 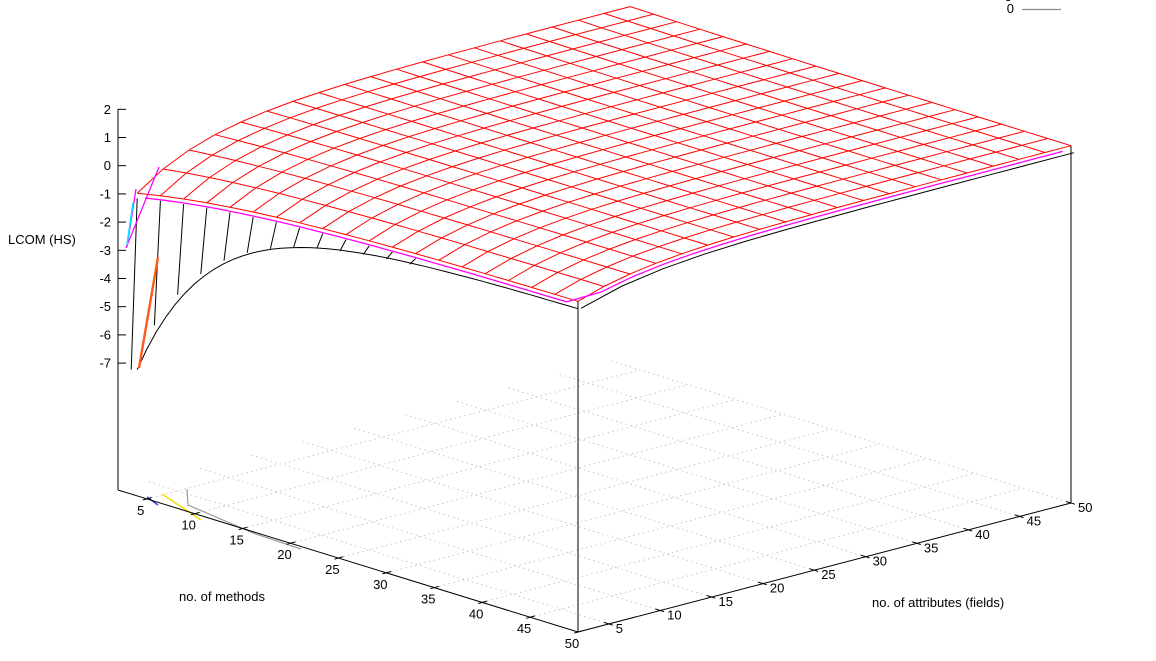 I want to click on z-tick-label: -3, so click(x=105, y=250).